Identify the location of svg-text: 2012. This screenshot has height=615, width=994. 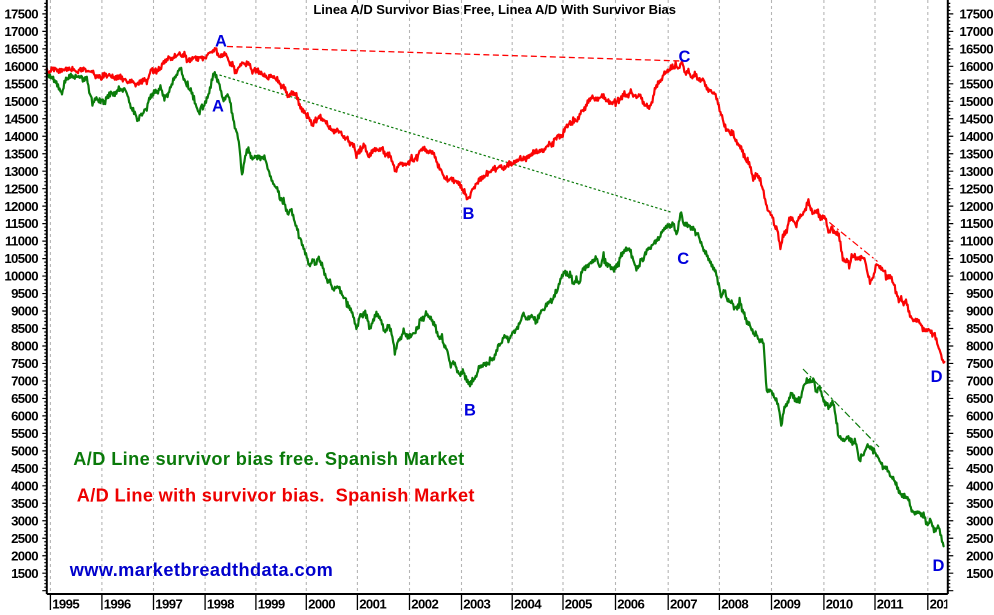
(943, 604).